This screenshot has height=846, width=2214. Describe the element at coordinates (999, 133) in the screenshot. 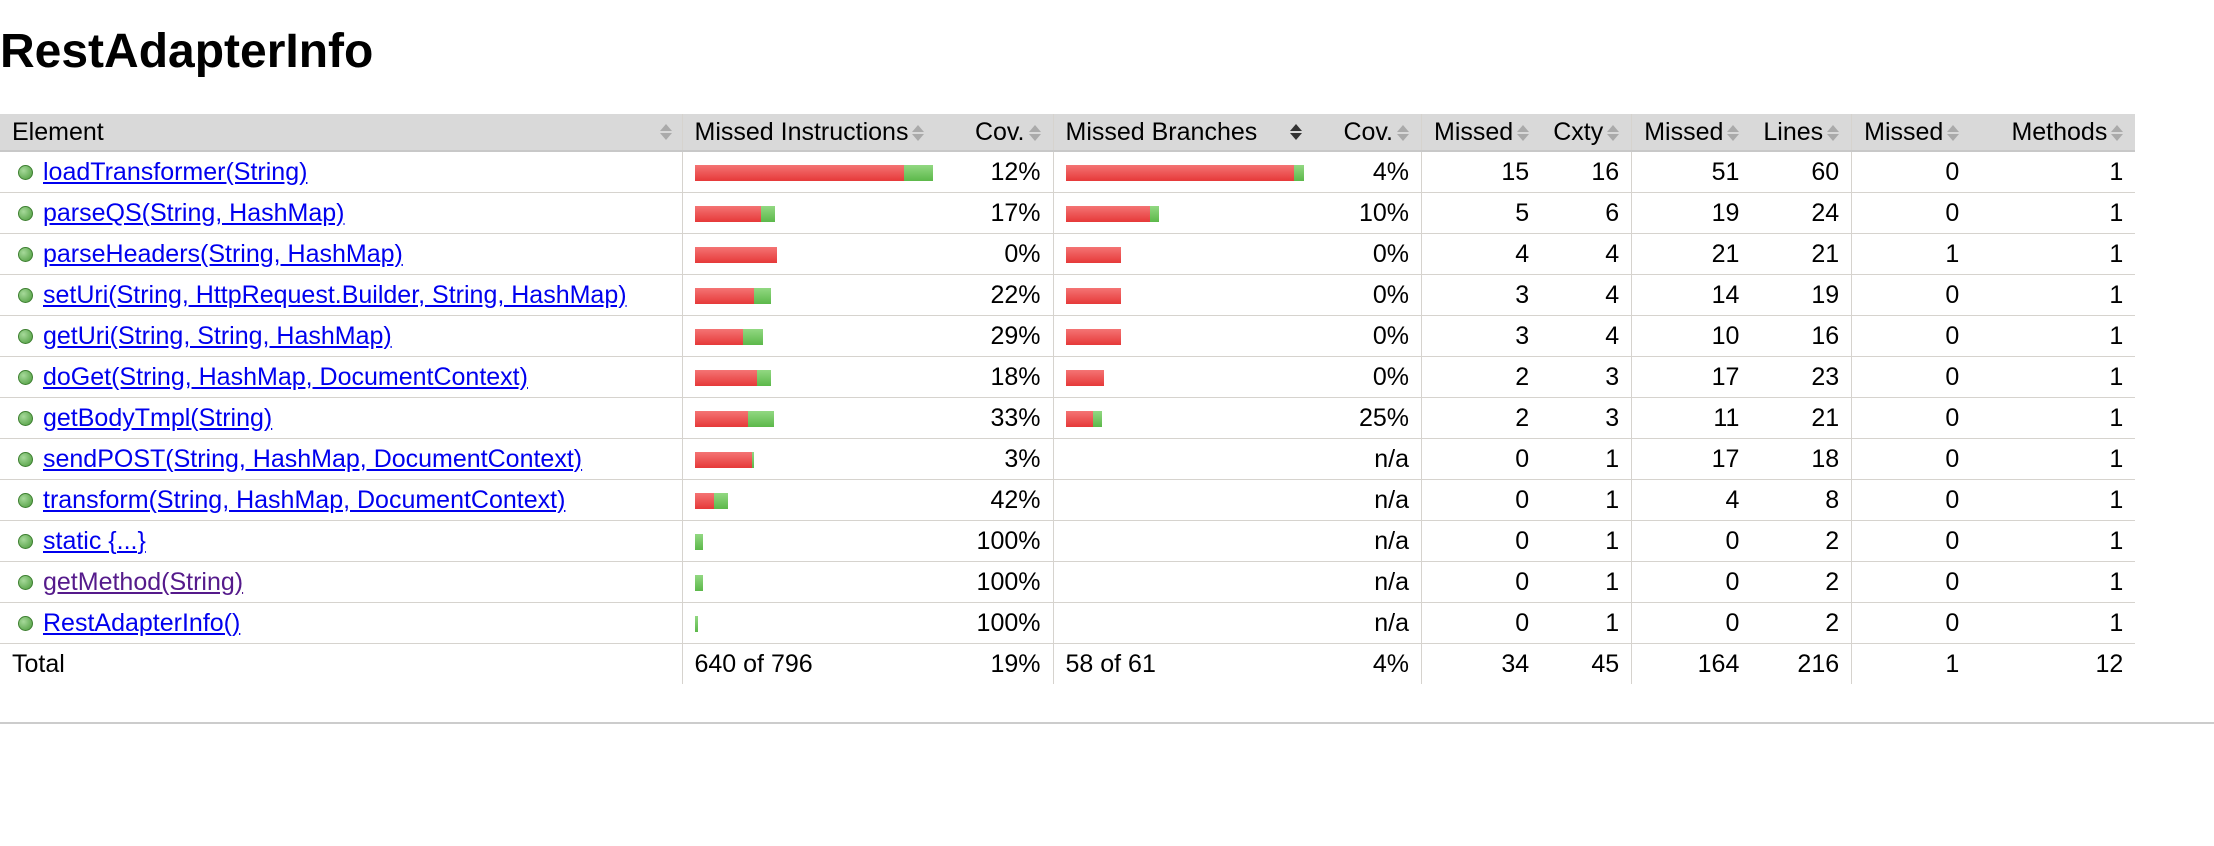

I see `header-cov-instructions: Cov.` at that location.